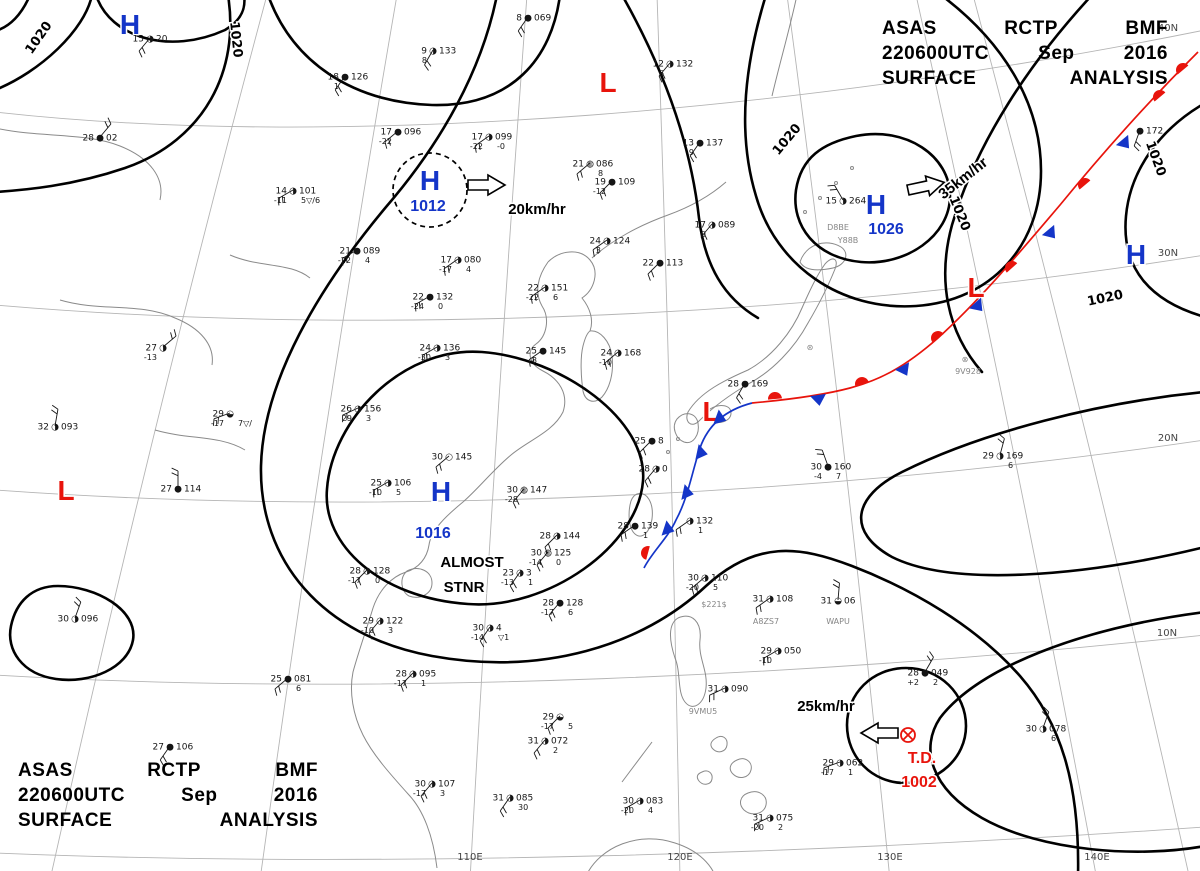 The width and height of the screenshot is (1200, 871). Describe the element at coordinates (503, 637) in the screenshot. I see `station-extra: ▽1` at that location.